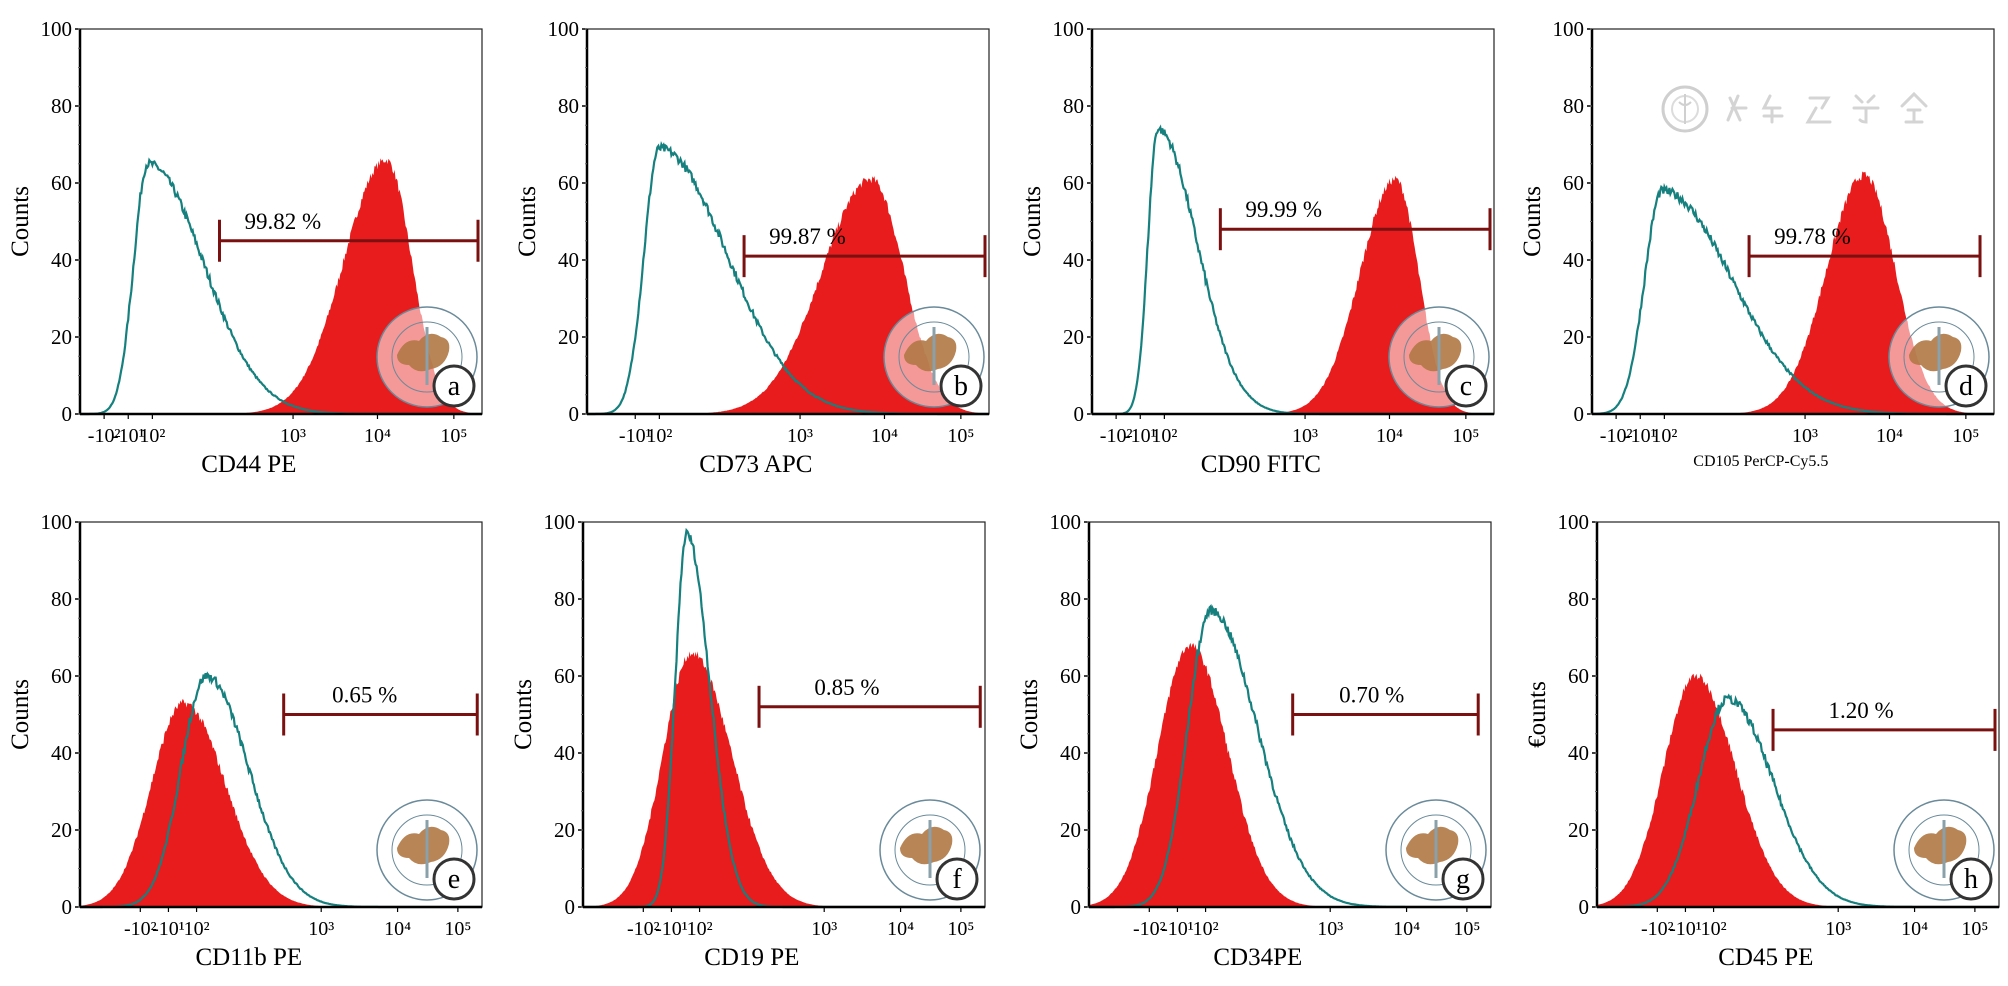 The width and height of the screenshot is (2008, 986). Describe the element at coordinates (454, 386) in the screenshot. I see `panel-letter: a` at that location.